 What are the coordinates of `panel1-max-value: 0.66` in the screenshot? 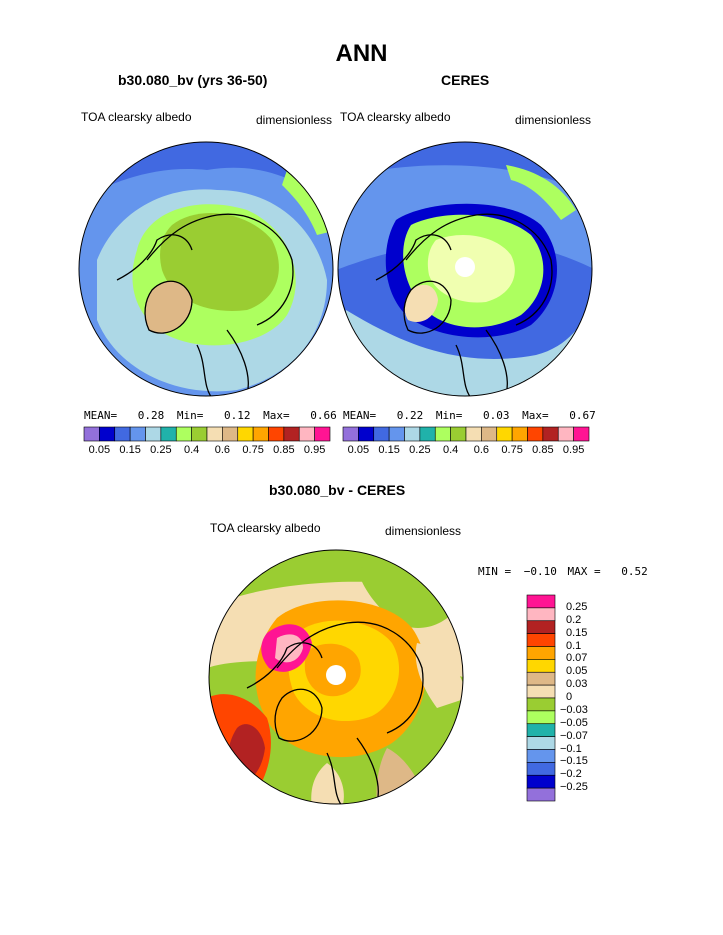 It's located at (323, 415).